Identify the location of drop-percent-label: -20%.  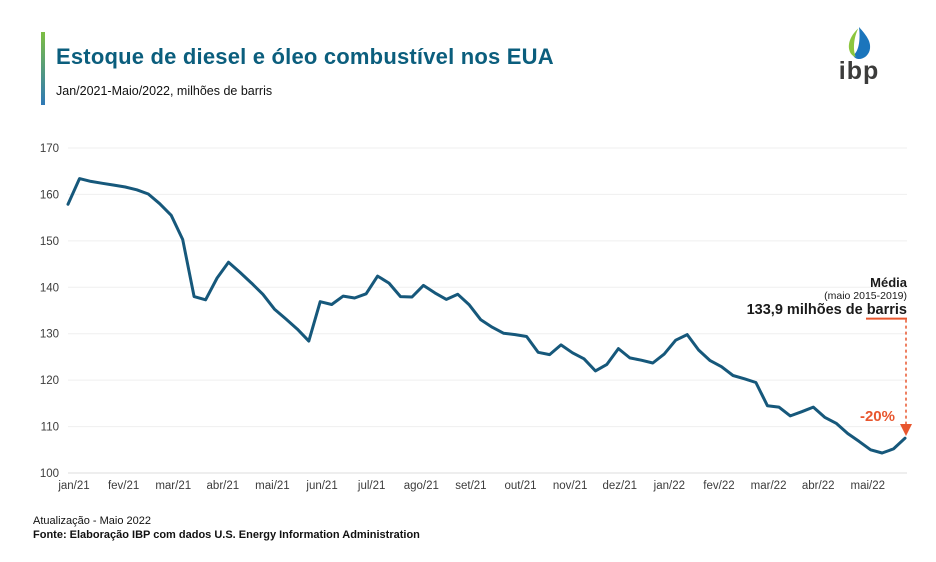
(877, 416).